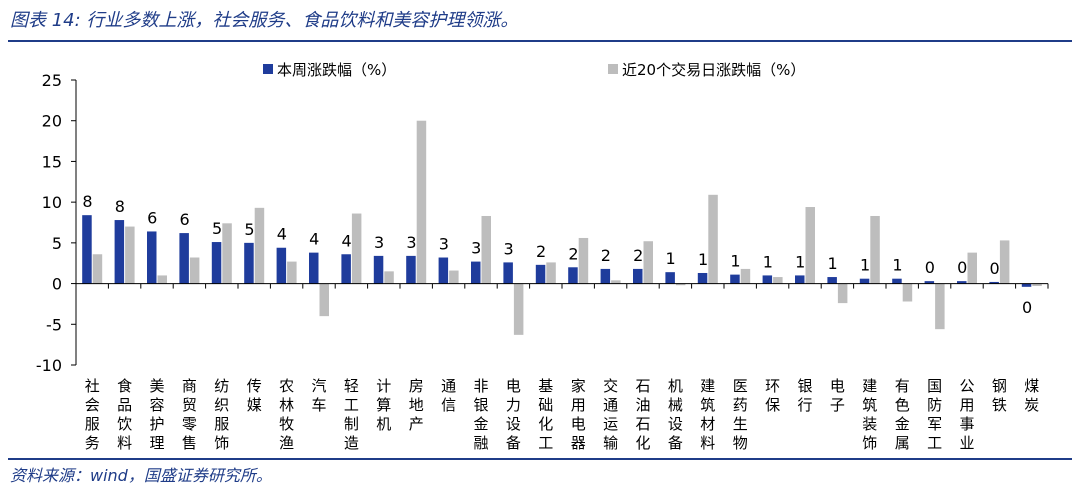 The image size is (1080, 492). What do you see at coordinates (557, 251) in the screenshot?
I see `series-weekly-bars` at bounding box center [557, 251].